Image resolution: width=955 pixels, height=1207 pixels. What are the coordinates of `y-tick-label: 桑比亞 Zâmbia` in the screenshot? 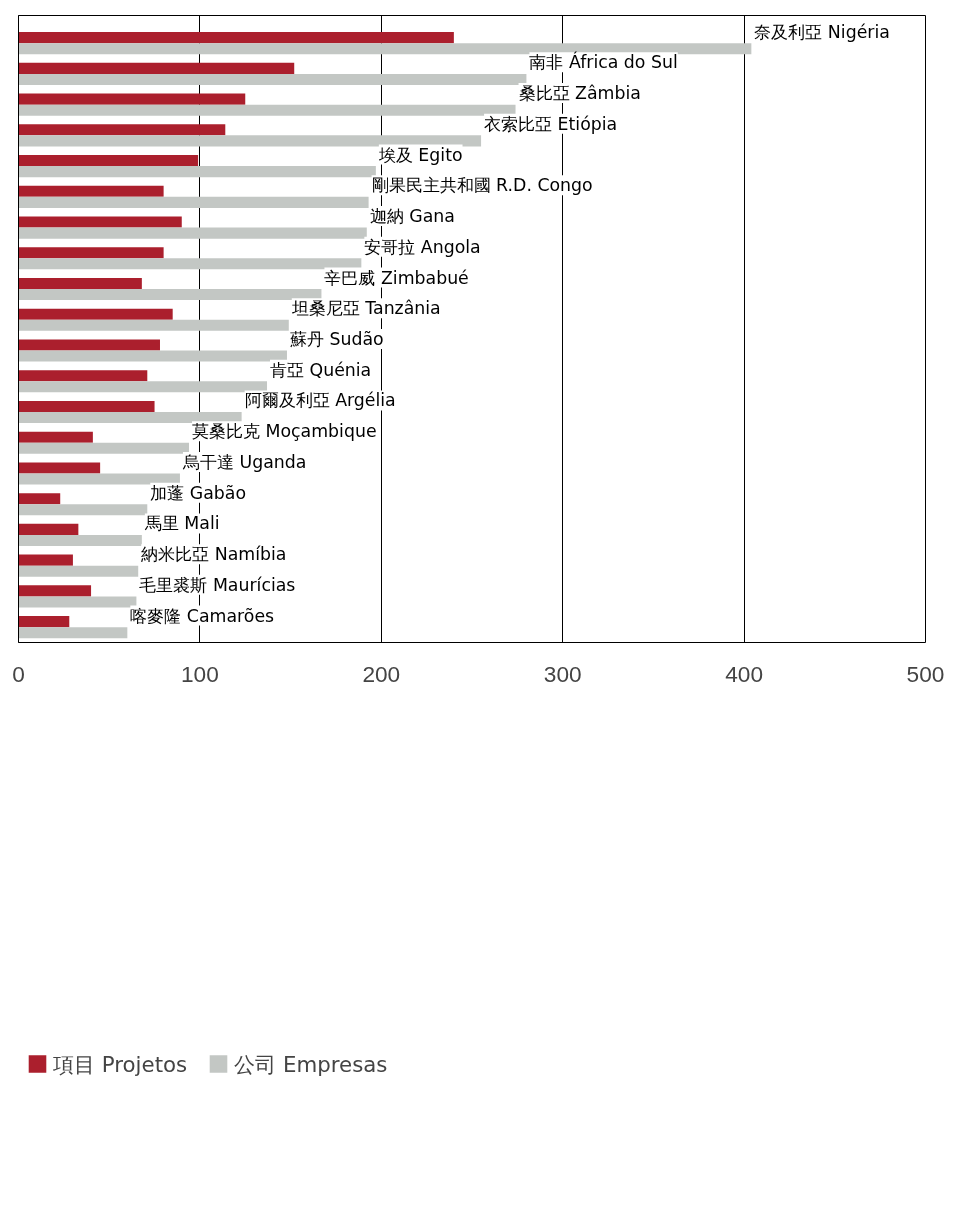 It's located at (579, 93).